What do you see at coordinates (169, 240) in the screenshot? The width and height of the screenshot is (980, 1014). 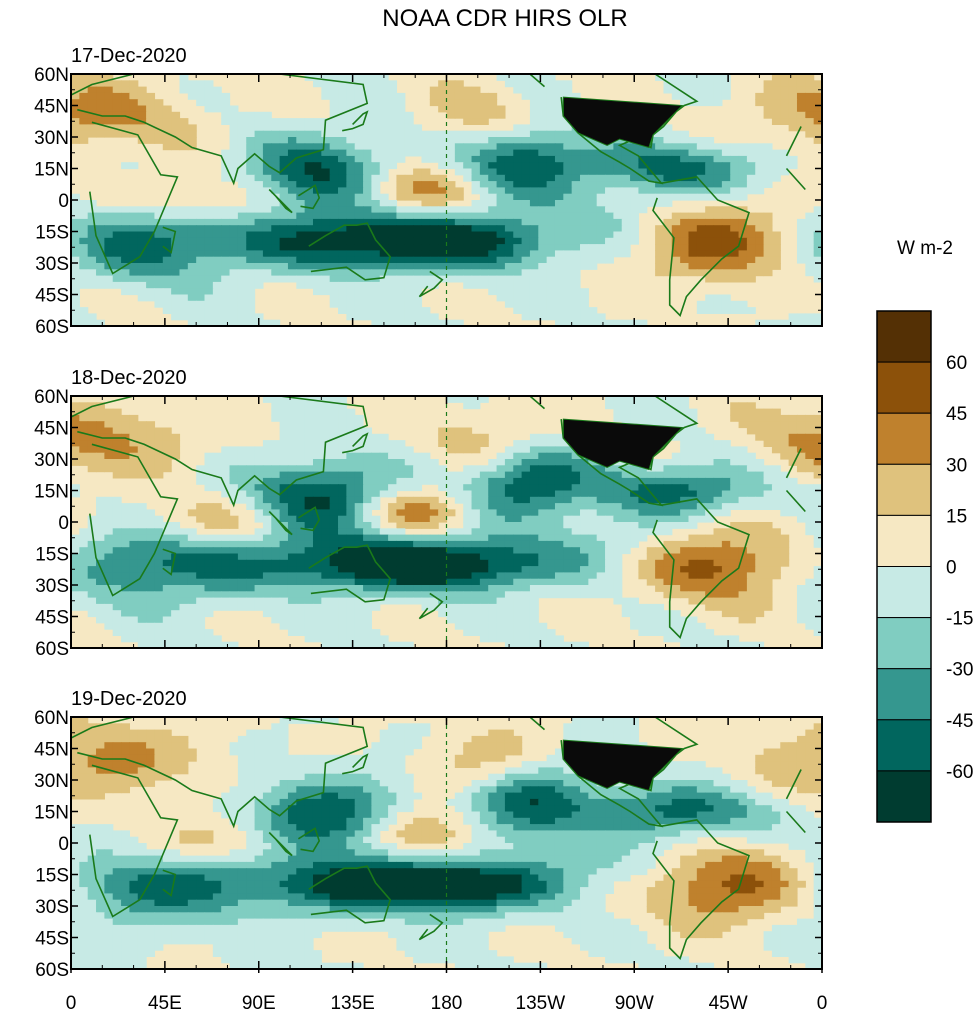 I see `continent-outline` at bounding box center [169, 240].